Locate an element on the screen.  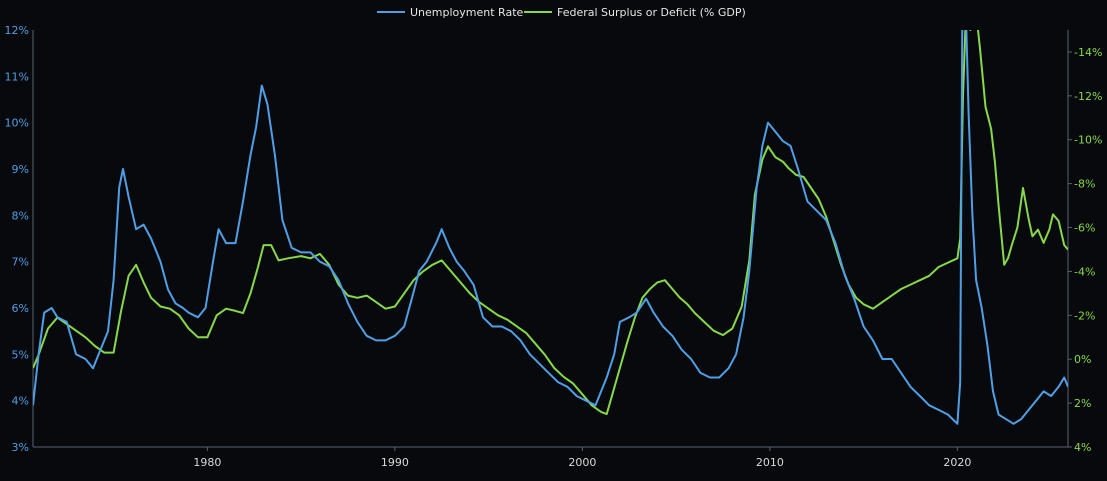
x-tick-label: 1990 is located at coordinates (395, 462).